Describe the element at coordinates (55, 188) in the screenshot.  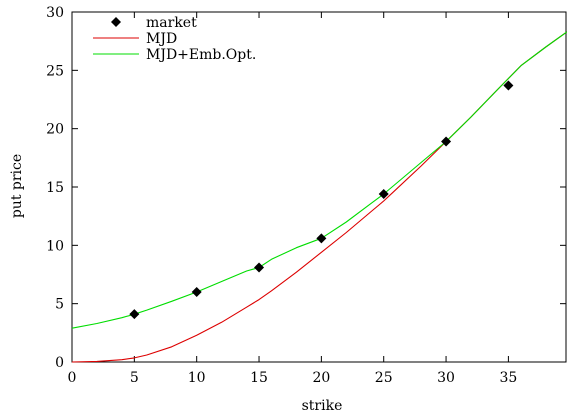
I see `y-tick-label: 15` at that location.